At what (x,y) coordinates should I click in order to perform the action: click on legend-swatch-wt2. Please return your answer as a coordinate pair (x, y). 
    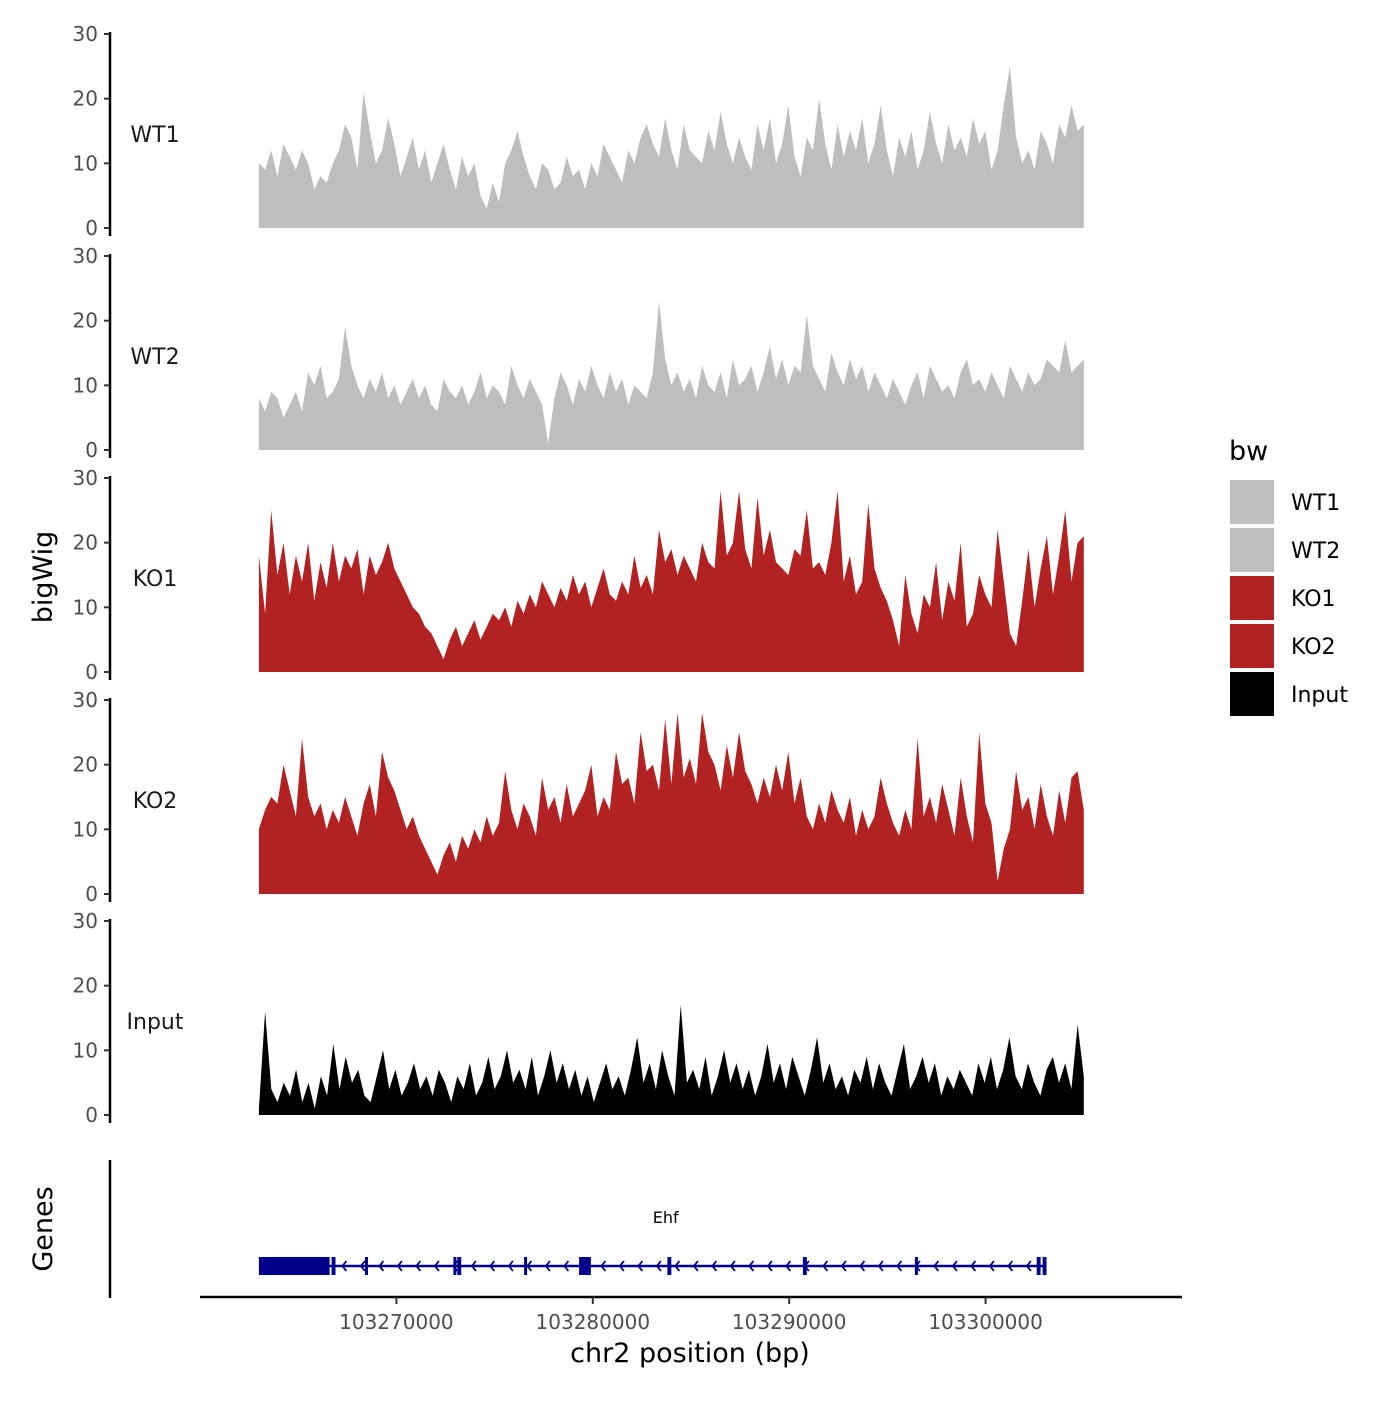
    Looking at the image, I should click on (1252, 550).